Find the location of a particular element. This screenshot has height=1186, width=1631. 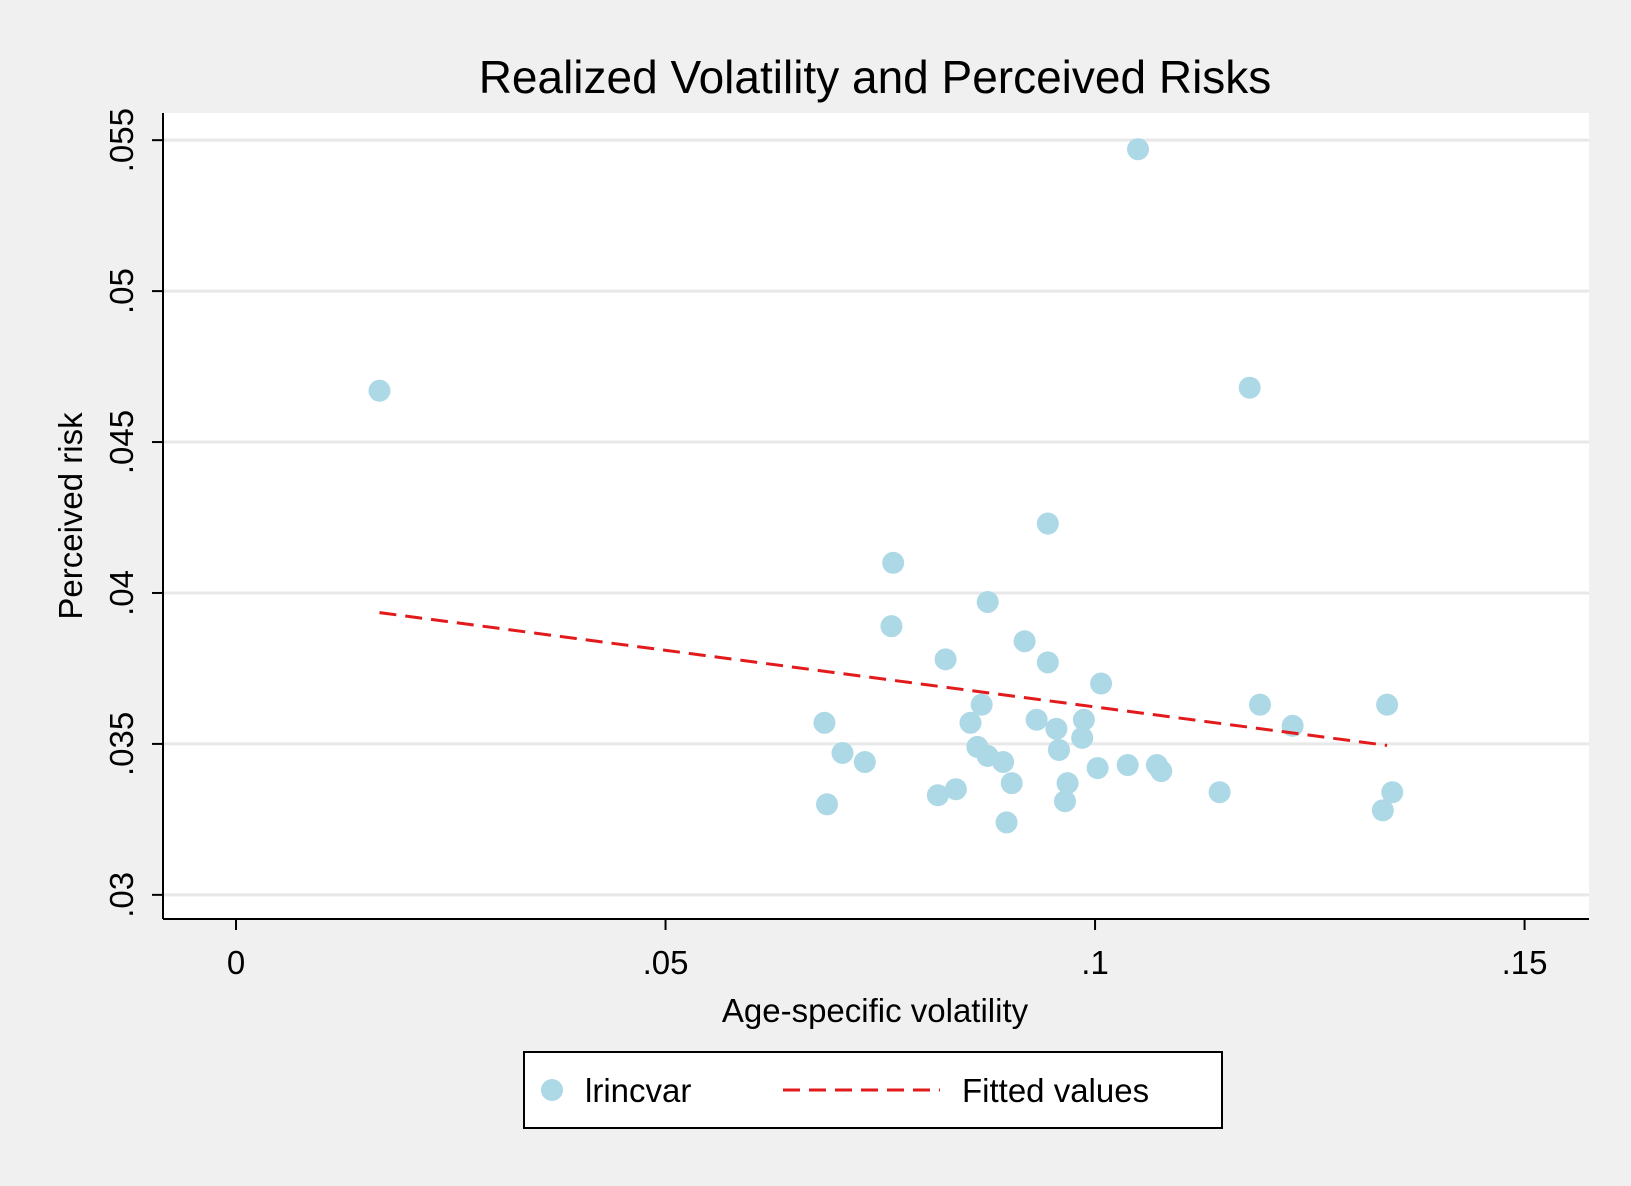

x-tick-label: .05 is located at coordinates (666, 962).